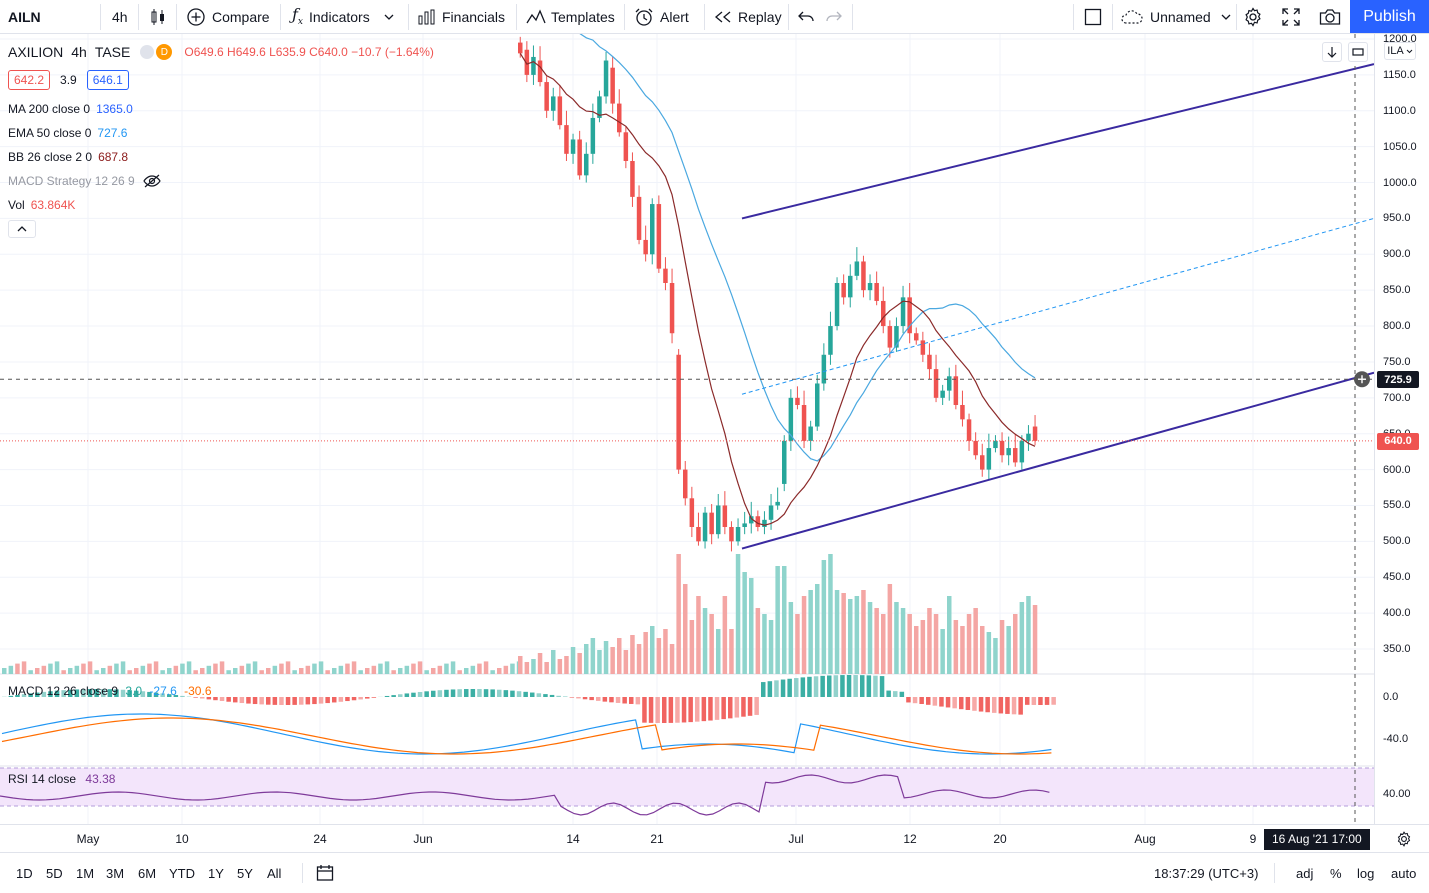 The width and height of the screenshot is (1429, 893). I want to click on alert-button: Alert, so click(661, 16).